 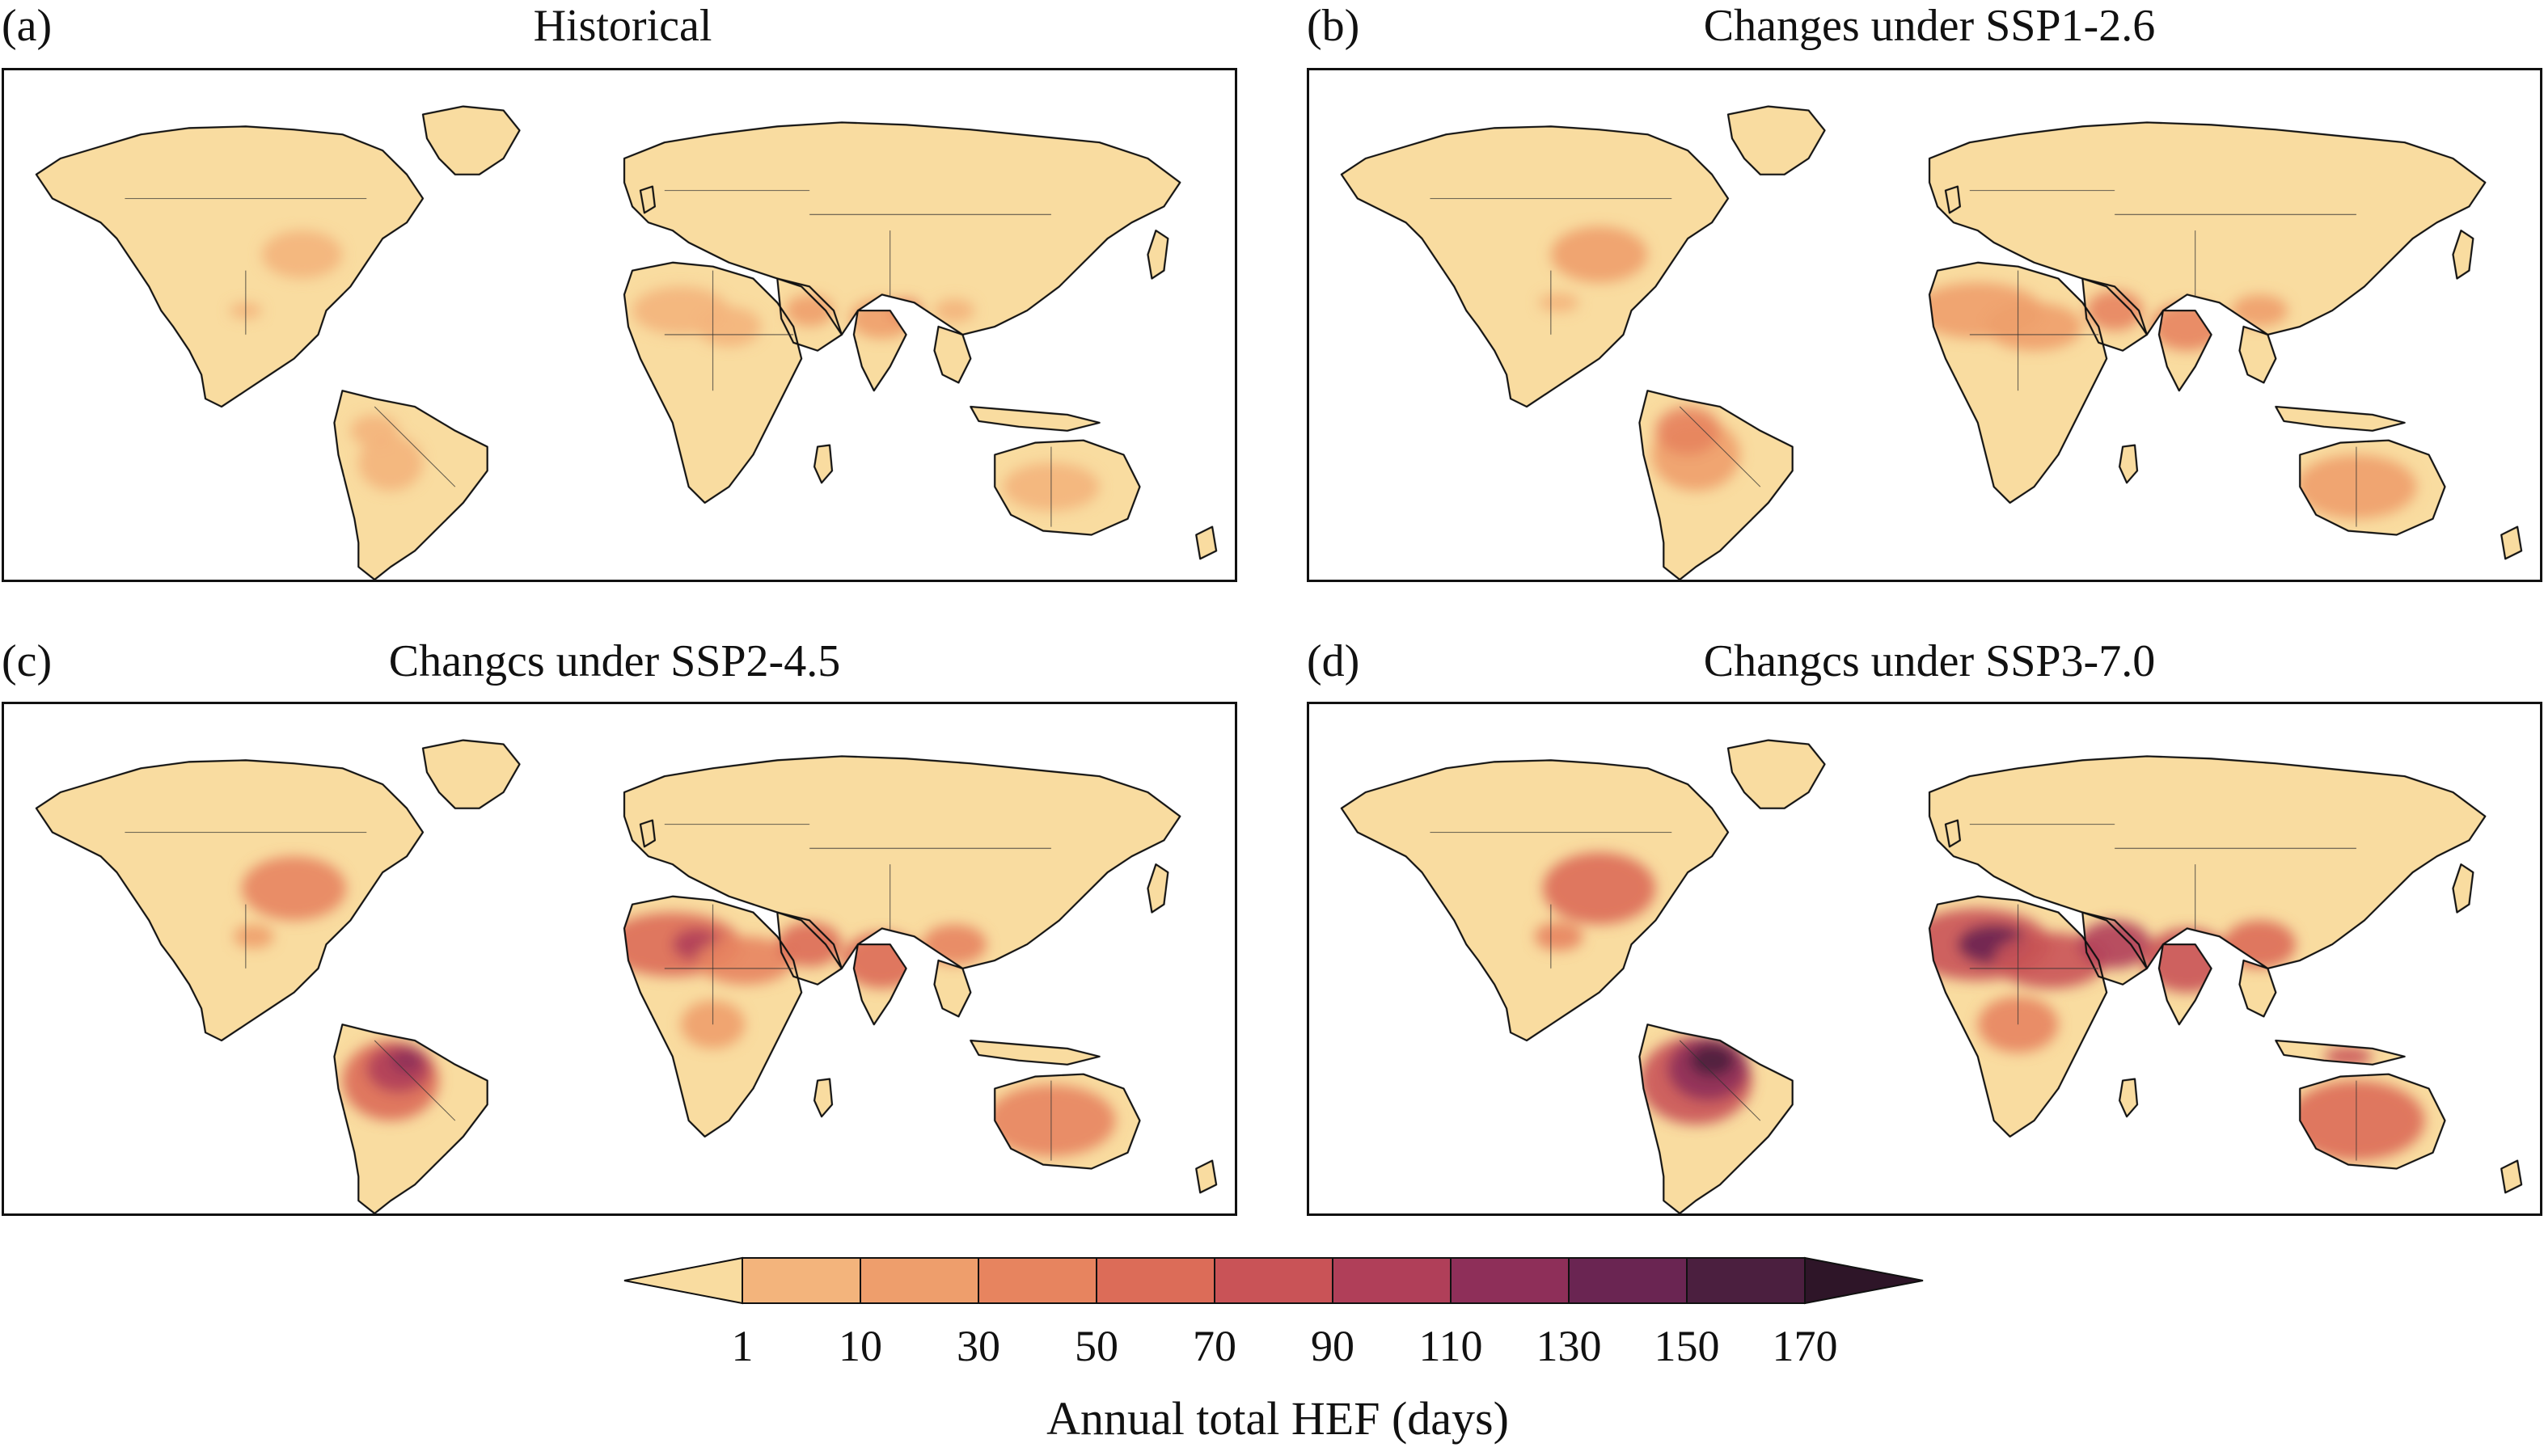 I want to click on colorbar-tick-label: 110, so click(x=1450, y=1346).